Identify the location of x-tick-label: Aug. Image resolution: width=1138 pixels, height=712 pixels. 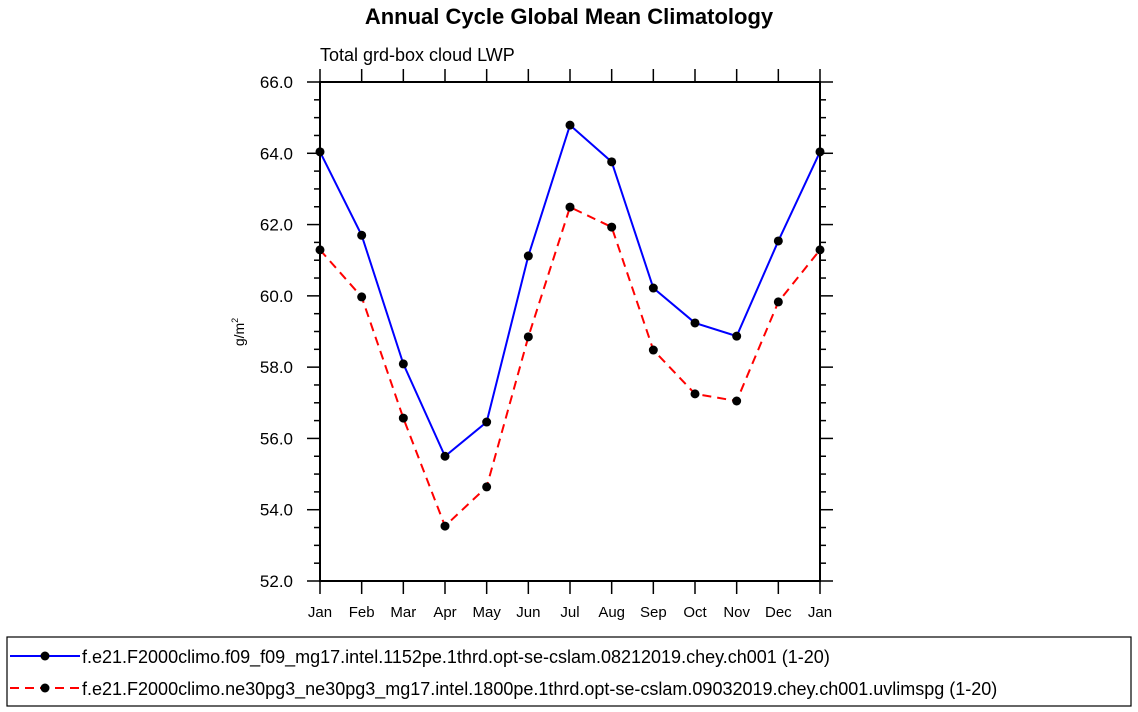
(611, 612).